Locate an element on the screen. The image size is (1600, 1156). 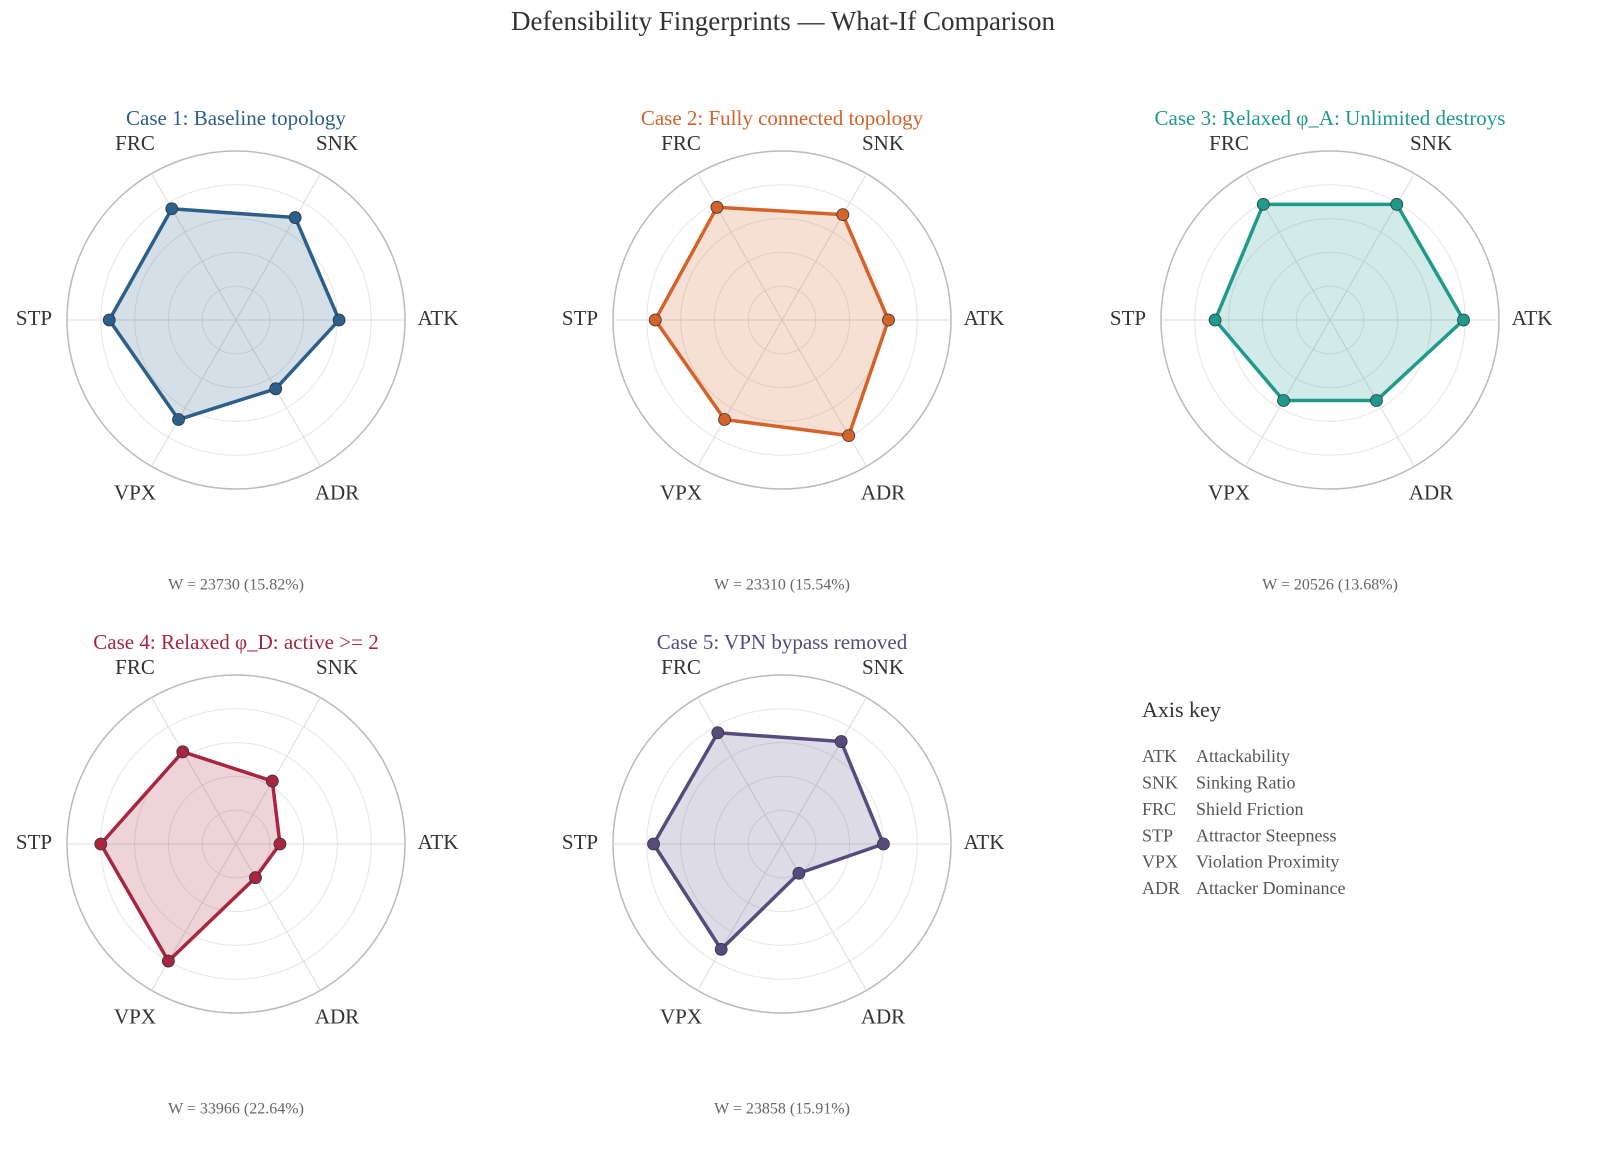
axis-key-name: Attackability is located at coordinates (1243, 756).